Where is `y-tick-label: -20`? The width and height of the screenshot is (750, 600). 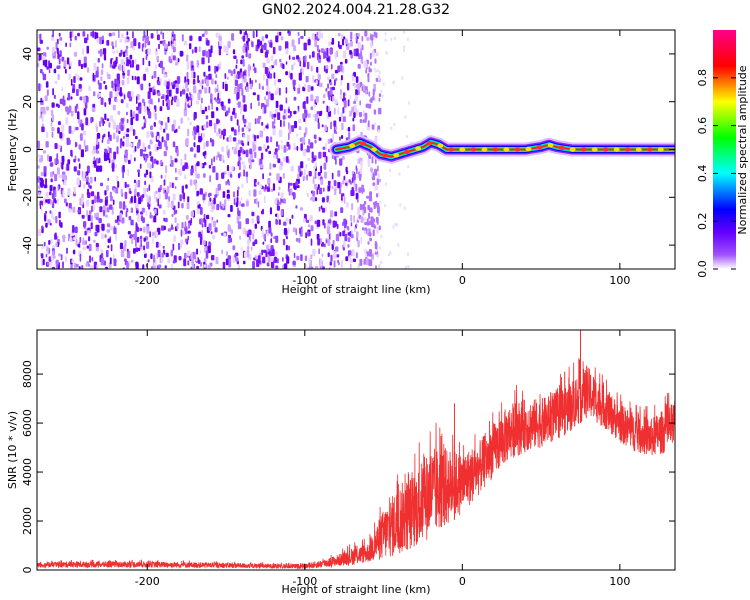 y-tick-label: -20 is located at coordinates (27, 197).